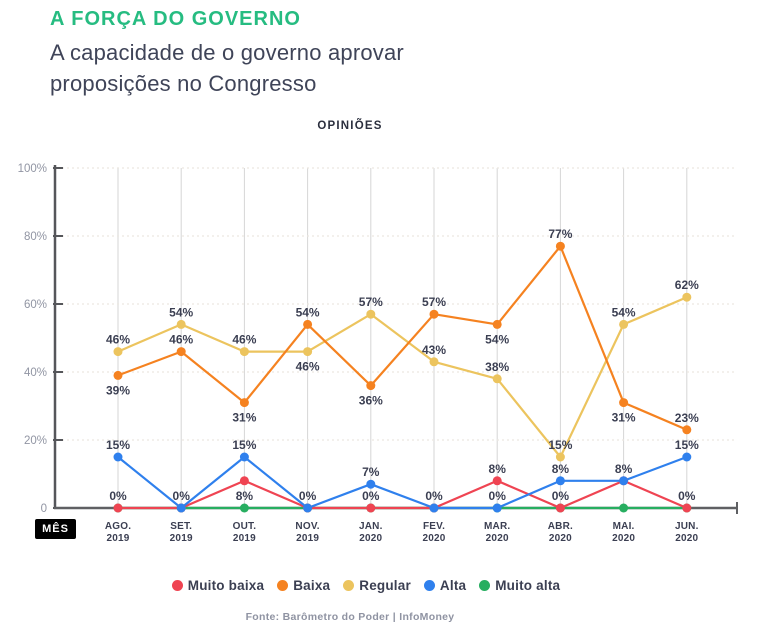 The width and height of the screenshot is (760, 638). What do you see at coordinates (226, 585) in the screenshot?
I see `legend-label: Muito baixa` at bounding box center [226, 585].